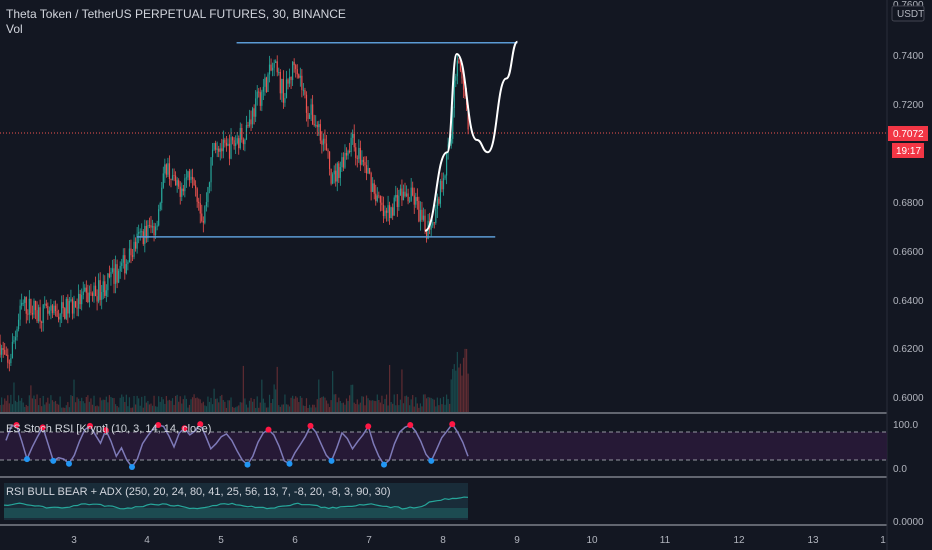 This screenshot has height=550, width=932. What do you see at coordinates (908, 105) in the screenshot?
I see `price-tick: 0.7200` at bounding box center [908, 105].